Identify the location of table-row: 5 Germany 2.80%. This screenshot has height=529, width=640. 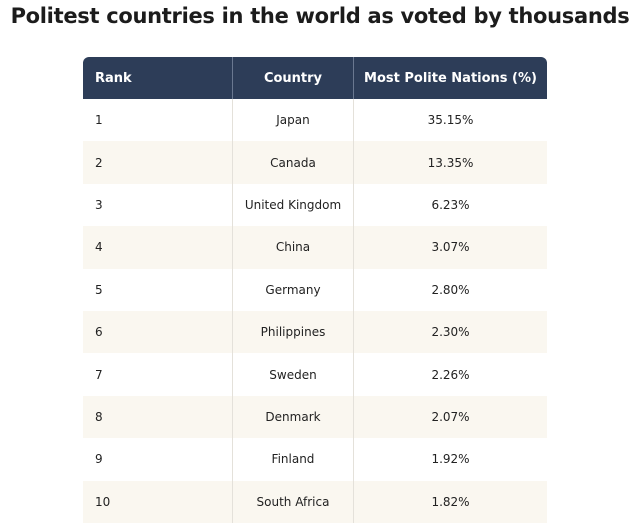
(315, 289).